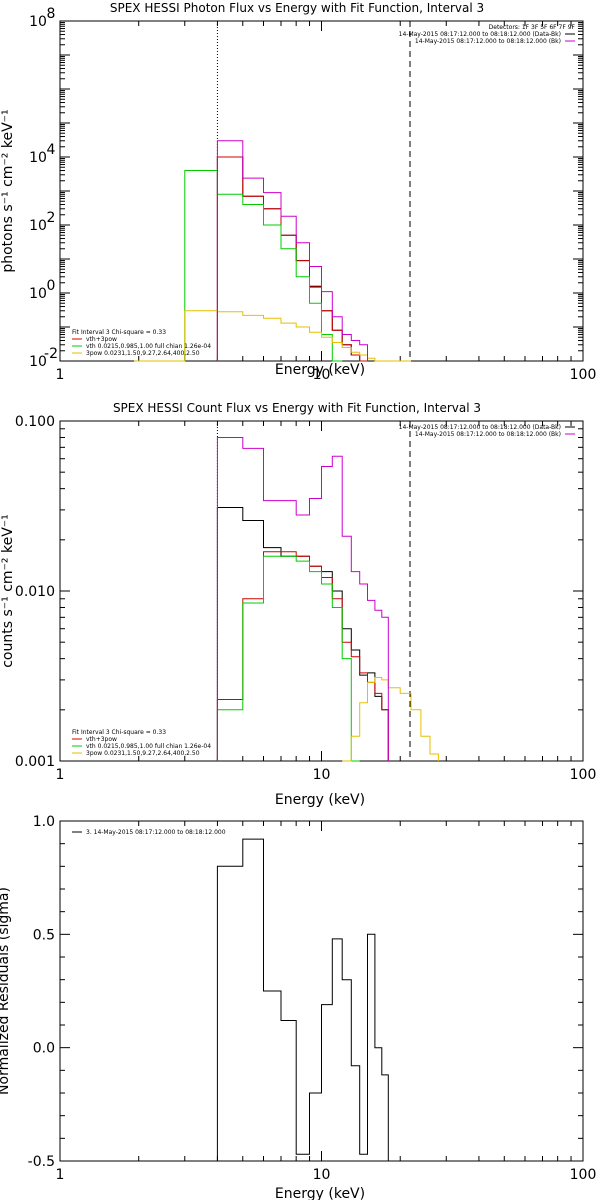 The width and height of the screenshot is (600, 1200). What do you see at coordinates (35, 422) in the screenshot?
I see `y-tick-label: 0.100` at bounding box center [35, 422].